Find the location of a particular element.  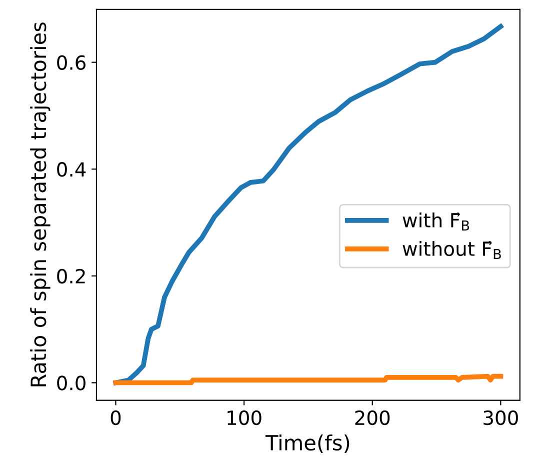

x-tick-label: 100 is located at coordinates (245, 418).